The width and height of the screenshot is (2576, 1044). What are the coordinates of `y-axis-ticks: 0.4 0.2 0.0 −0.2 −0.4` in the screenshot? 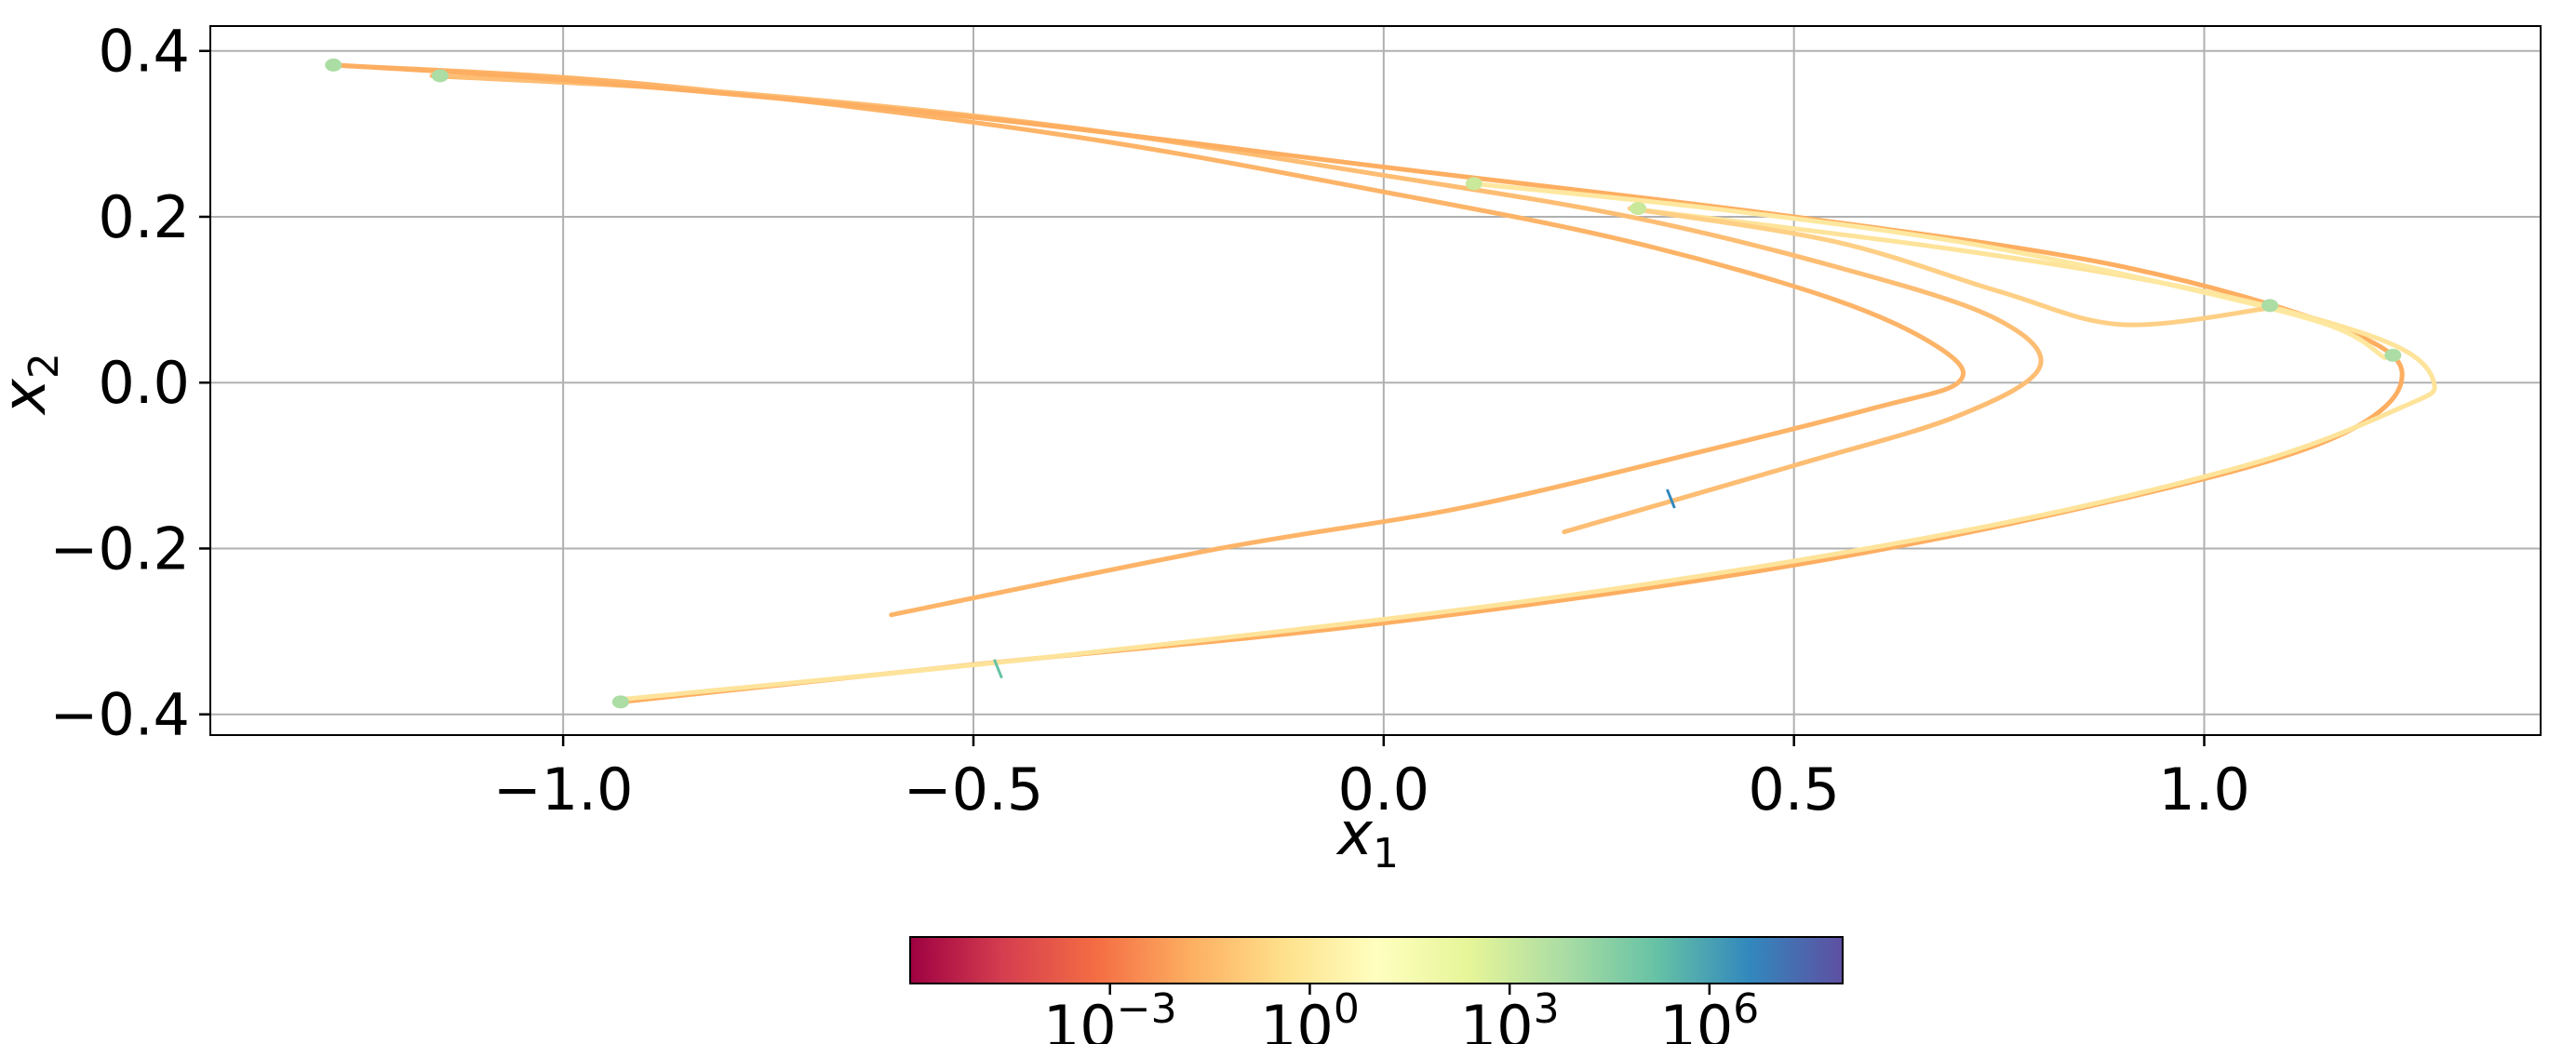 It's located at (129, 383).